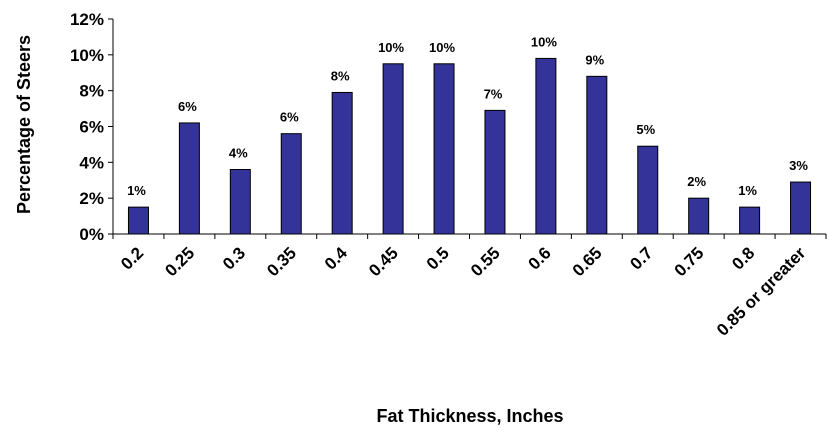 The image size is (827, 440). I want to click on data-label: 8%, so click(340, 75).